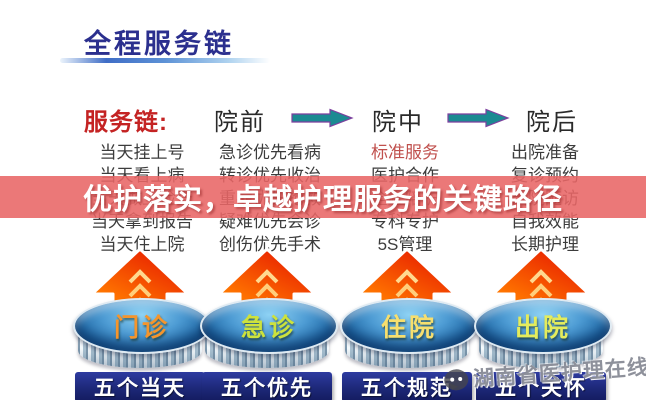  I want to click on list-item-highlight: 标准服务, so click(405, 152).